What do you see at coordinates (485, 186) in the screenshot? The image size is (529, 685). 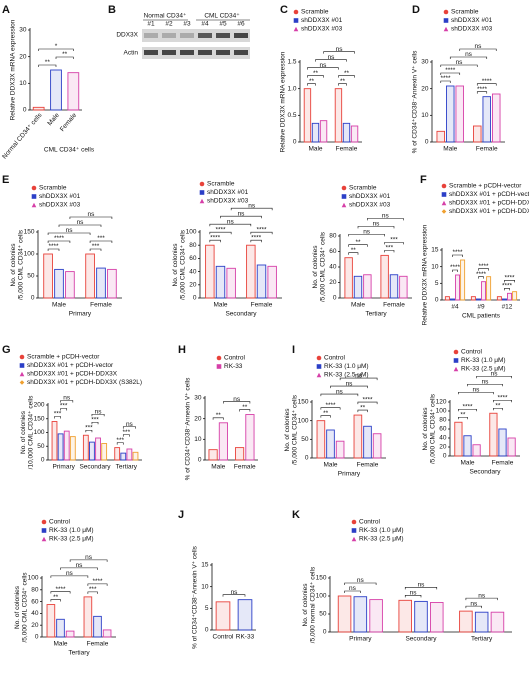 I see `legend-label: Scramble + pCDH-vector` at bounding box center [485, 186].